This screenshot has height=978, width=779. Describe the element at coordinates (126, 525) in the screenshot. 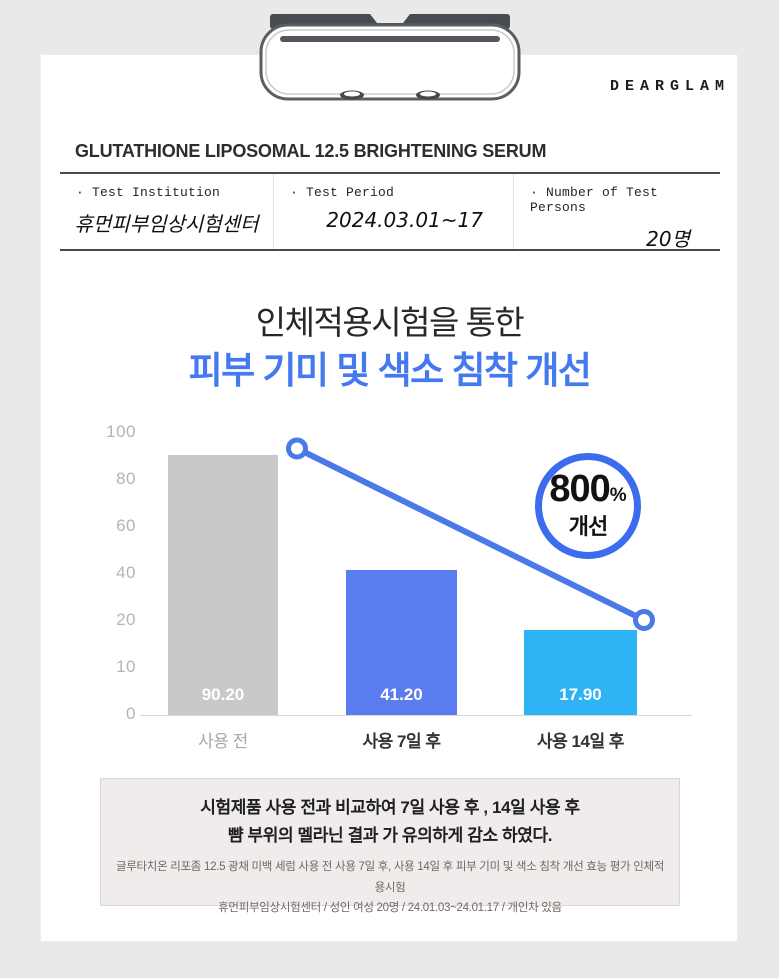

I see `y-axis-tick: 60` at that location.